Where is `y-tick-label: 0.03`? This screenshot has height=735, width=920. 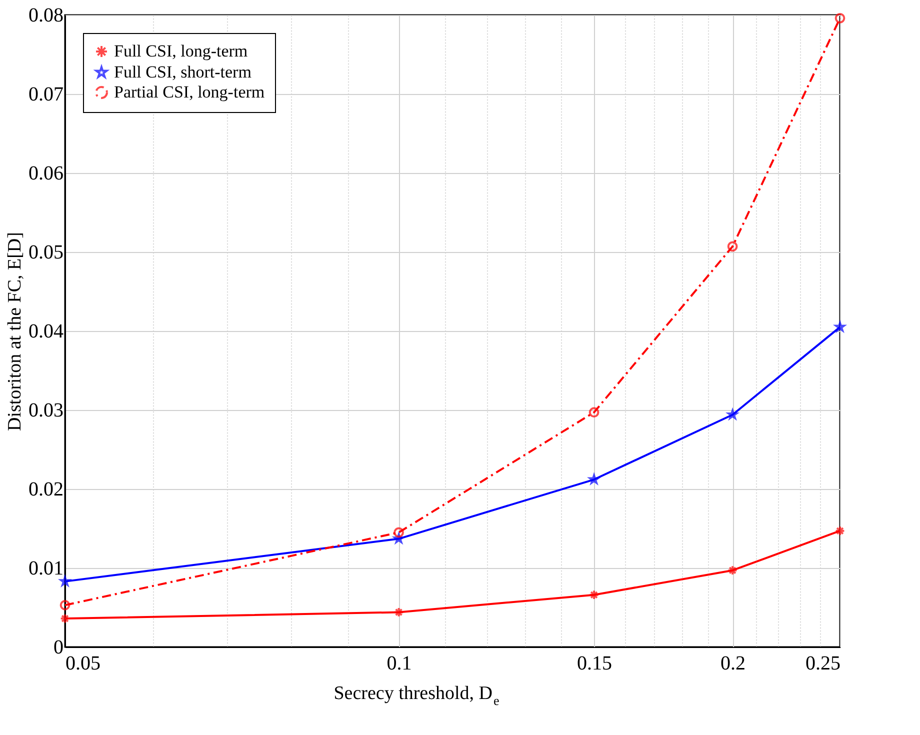
y-tick-label: 0.03 is located at coordinates (46, 411).